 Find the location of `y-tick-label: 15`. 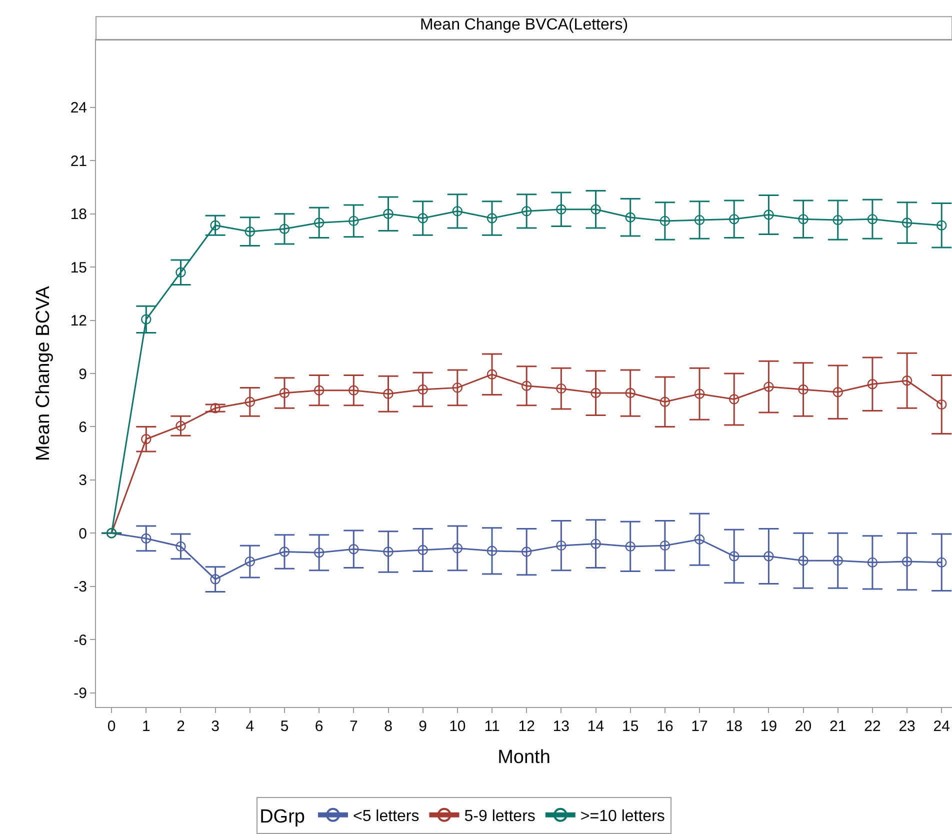

y-tick-label: 15 is located at coordinates (78, 267).